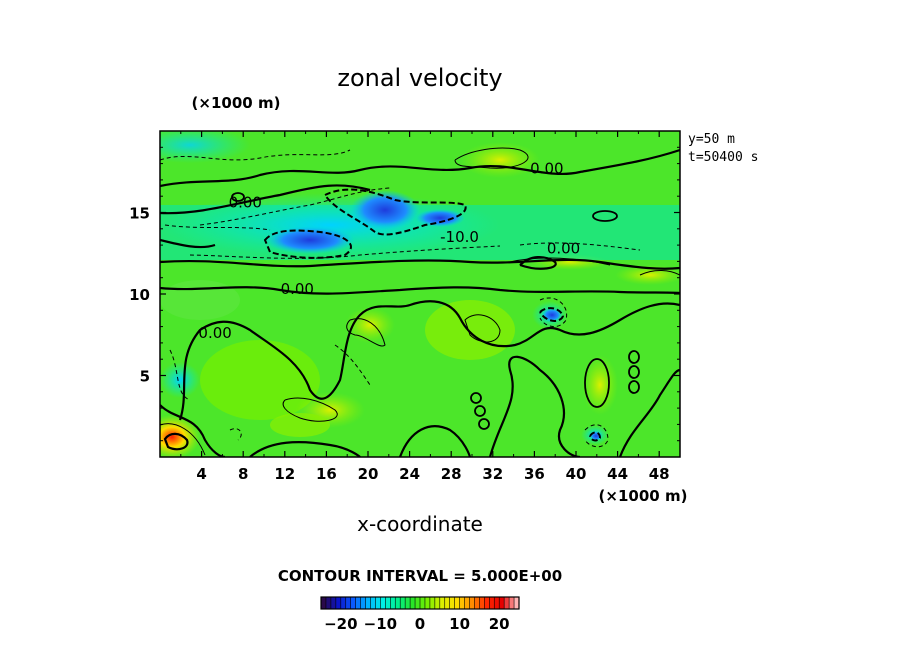  Describe the element at coordinates (576, 474) in the screenshot. I see `x-tick-label: 40` at that location.